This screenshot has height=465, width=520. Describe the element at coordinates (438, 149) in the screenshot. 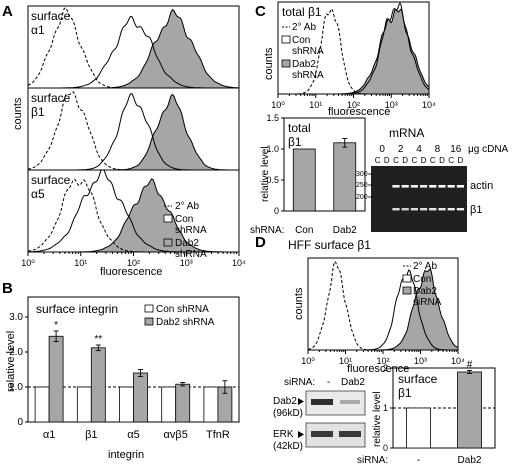

I see `gel-amount-label: 8` at that location.